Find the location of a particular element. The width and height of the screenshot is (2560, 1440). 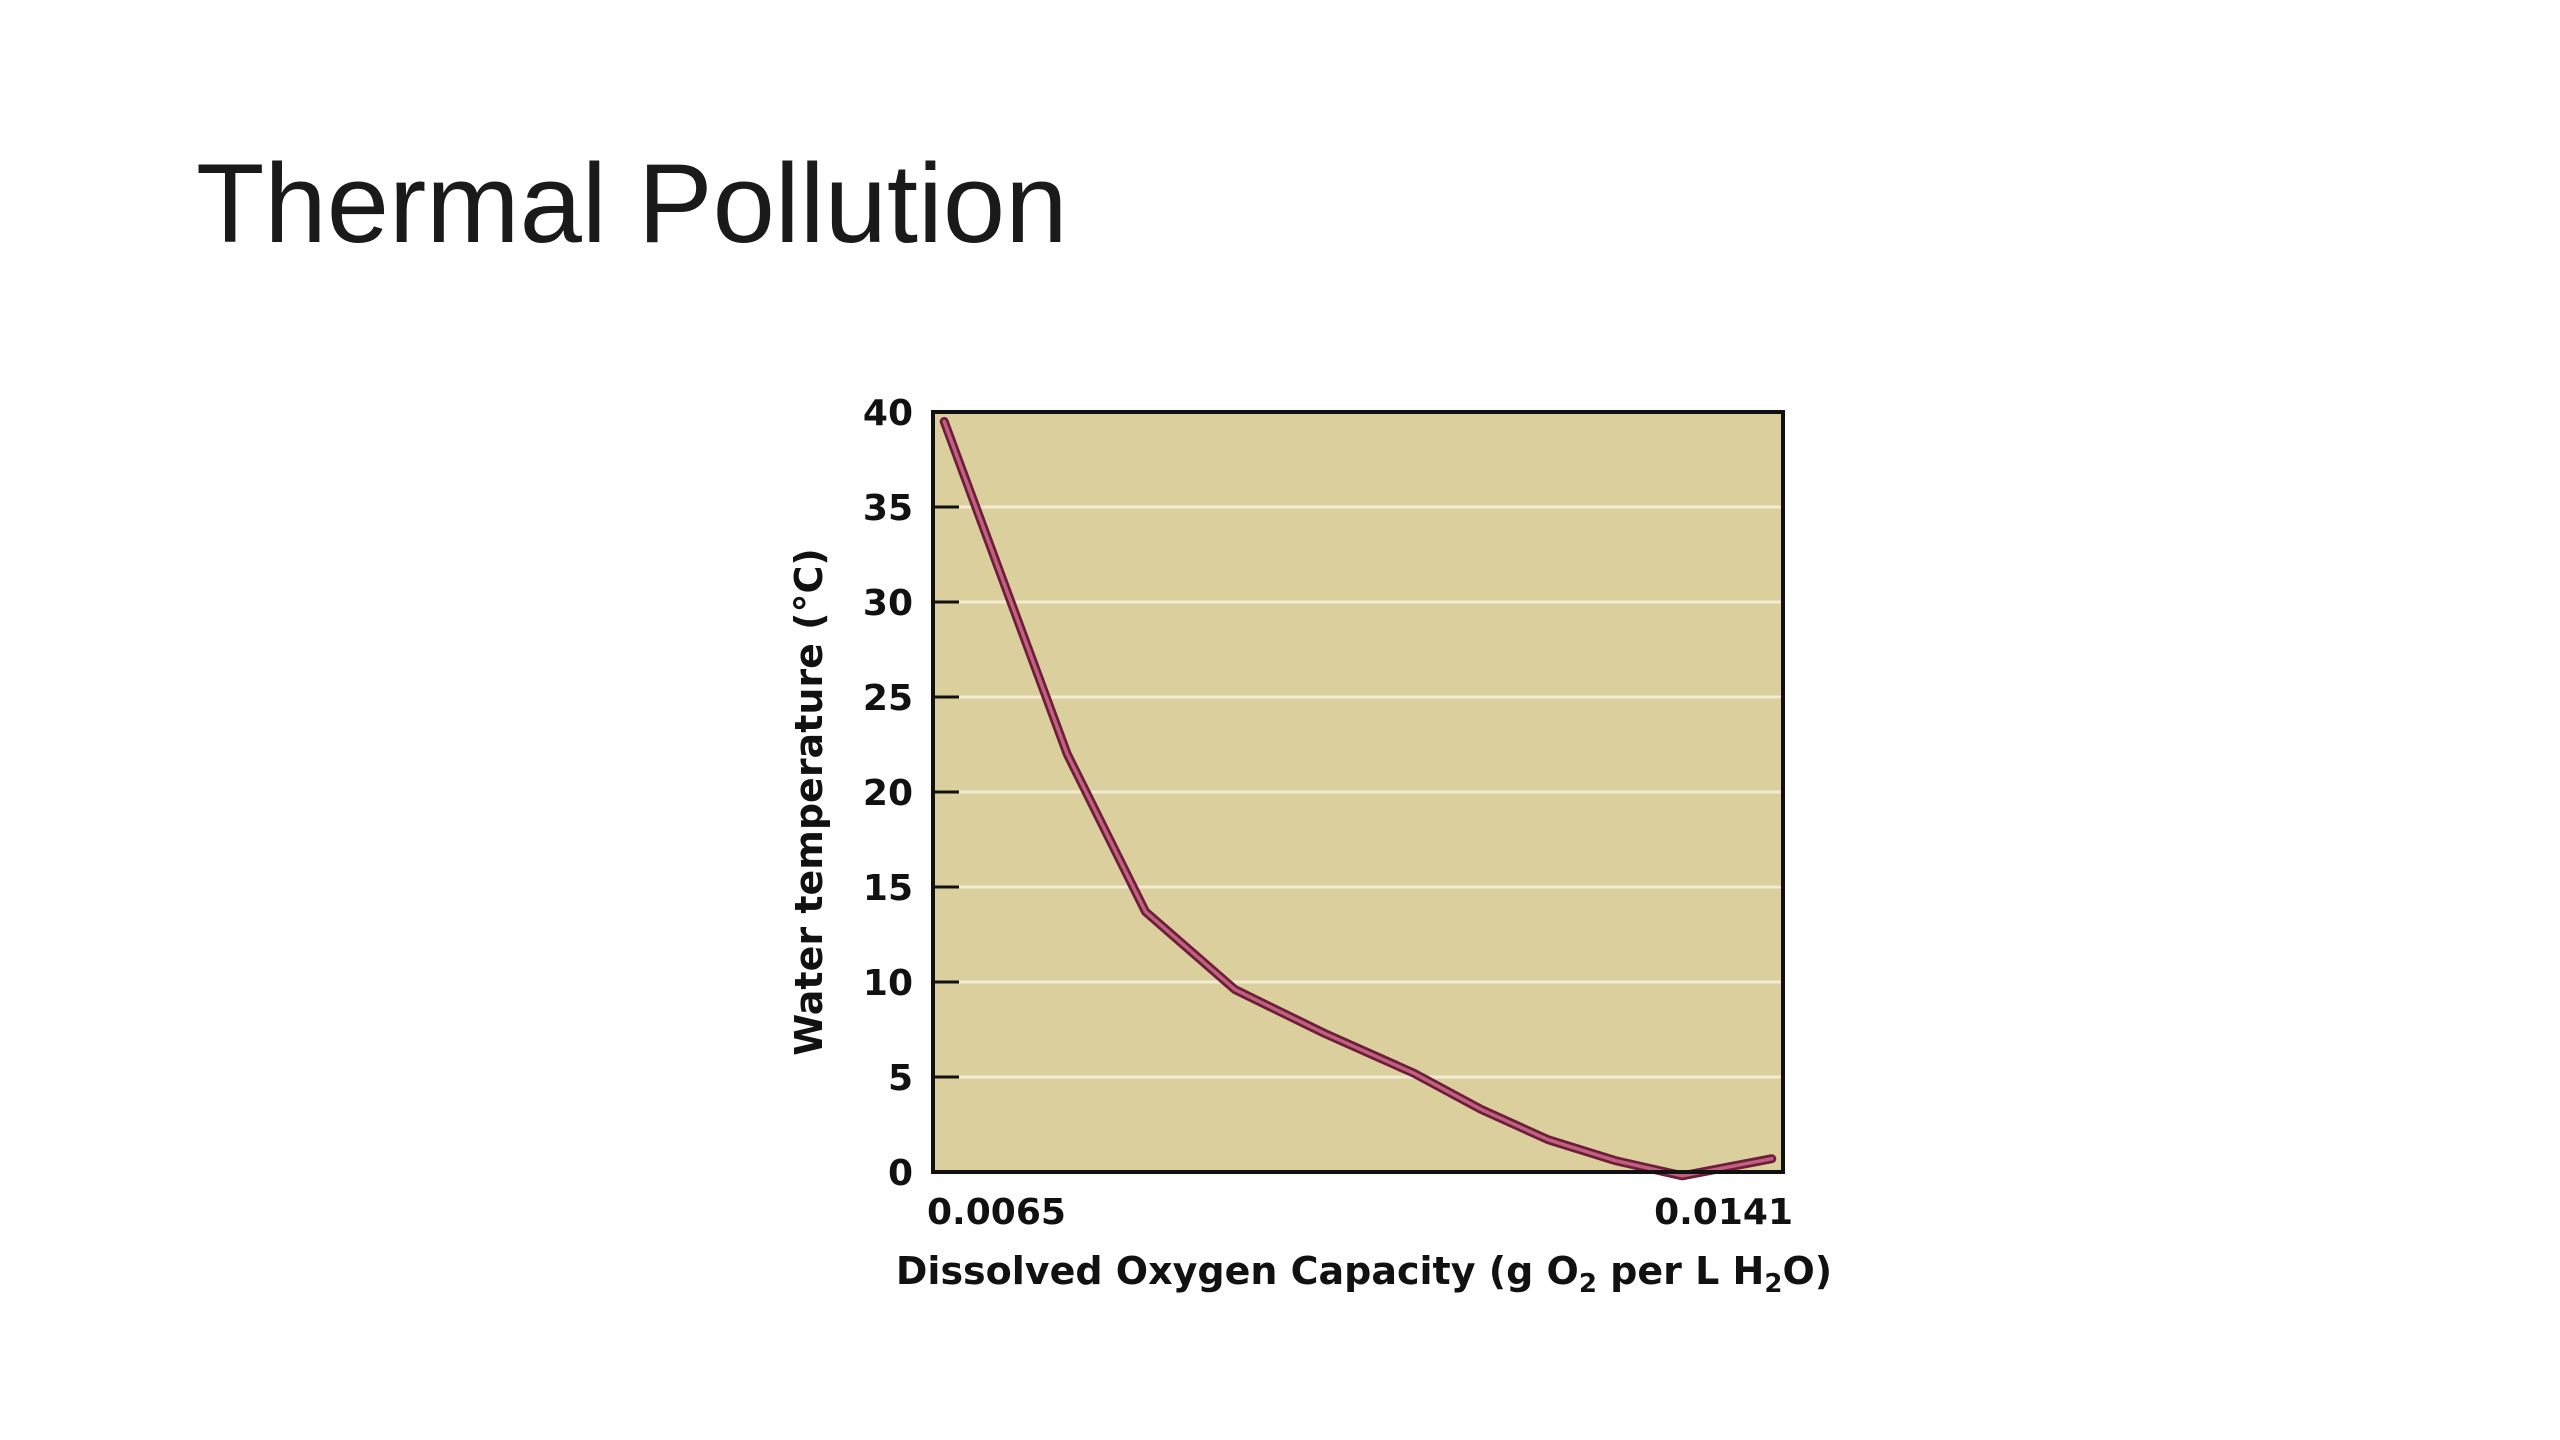

y-tick-labels: 0 5 10 15 20 25 30 35 40 is located at coordinates (888, 793).